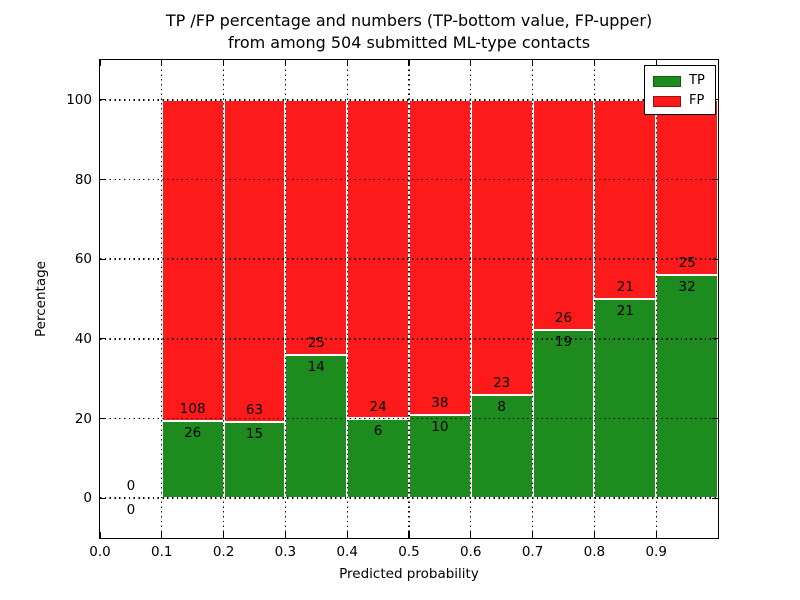 This screenshot has height=600, width=800. What do you see at coordinates (502, 383) in the screenshot?
I see `bar-count-label-fp: 23` at bounding box center [502, 383].